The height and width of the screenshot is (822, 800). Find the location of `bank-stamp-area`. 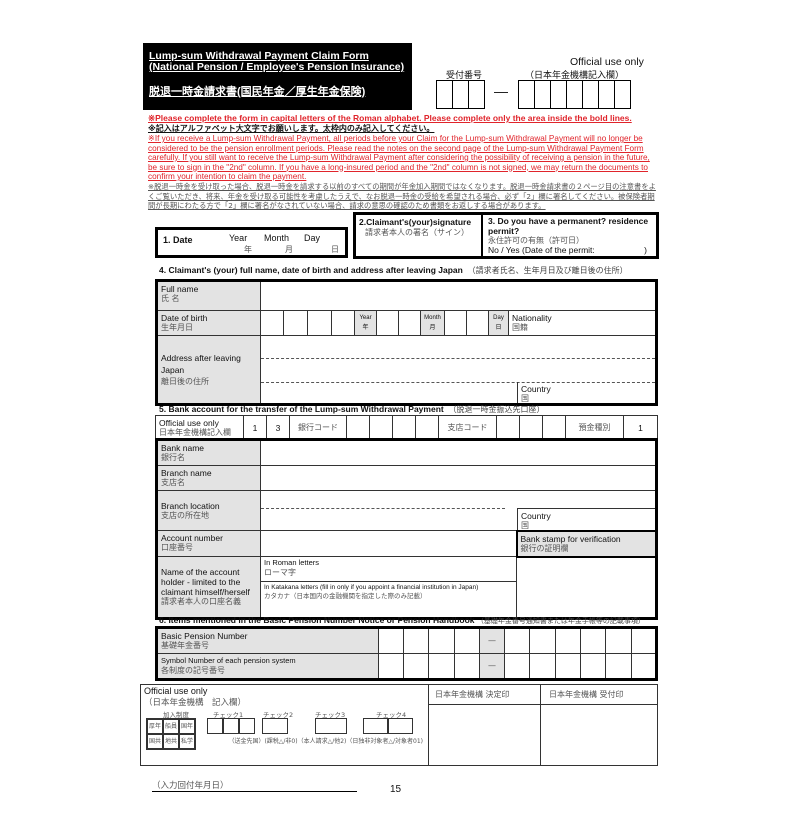

bank-stamp-area is located at coordinates (586, 587).